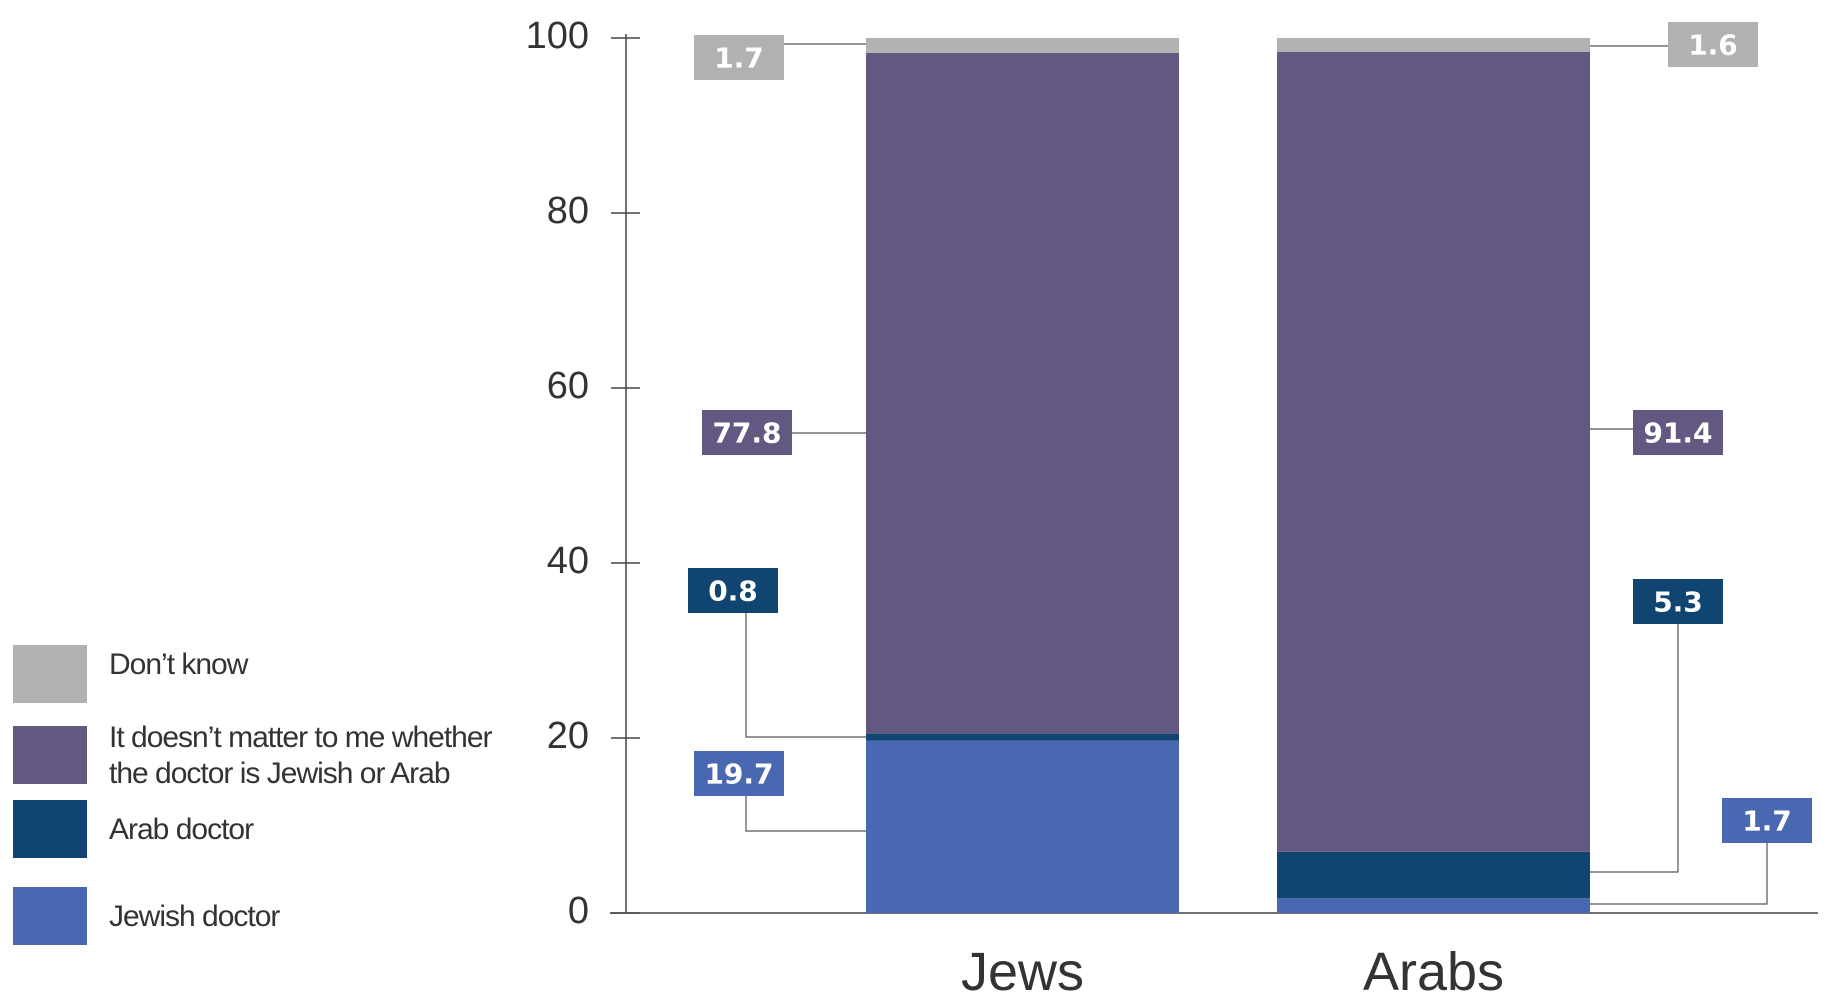  Describe the element at coordinates (181, 829) in the screenshot. I see `legend-label-arab-doctor: Arab doctor` at that location.